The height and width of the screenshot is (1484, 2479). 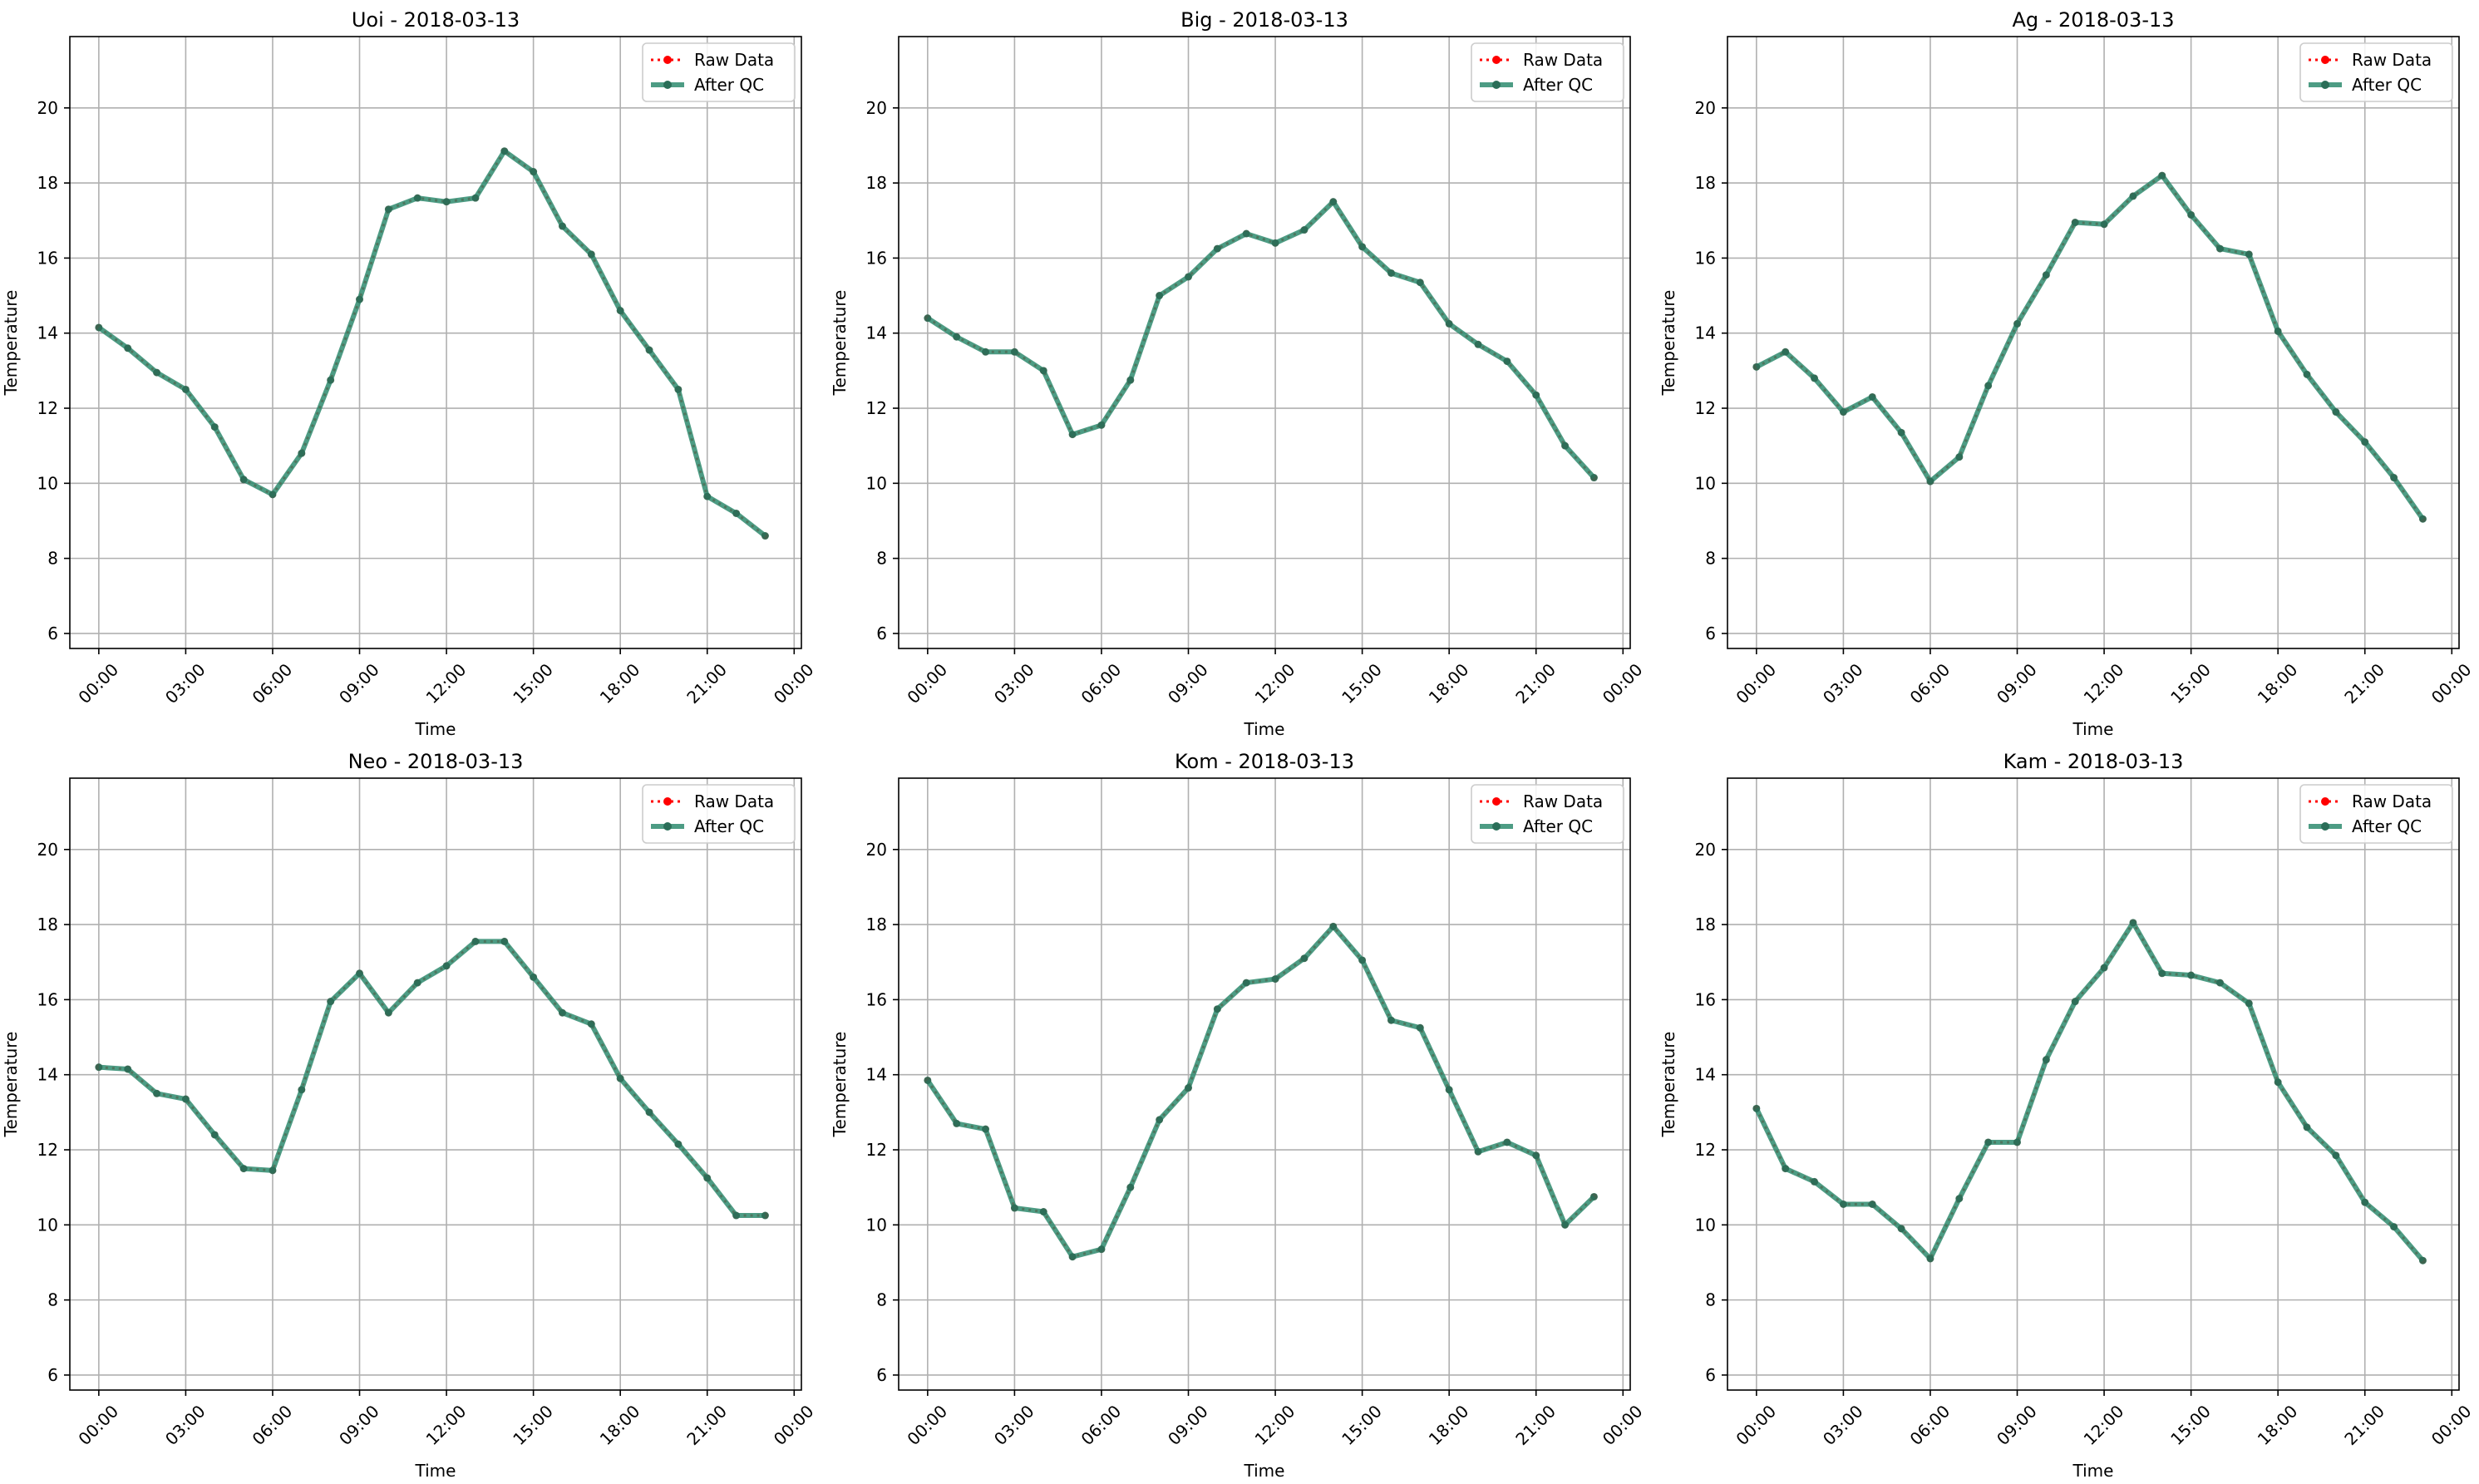 What do you see at coordinates (876, 333) in the screenshot?
I see `y-tick-label: 14` at bounding box center [876, 333].